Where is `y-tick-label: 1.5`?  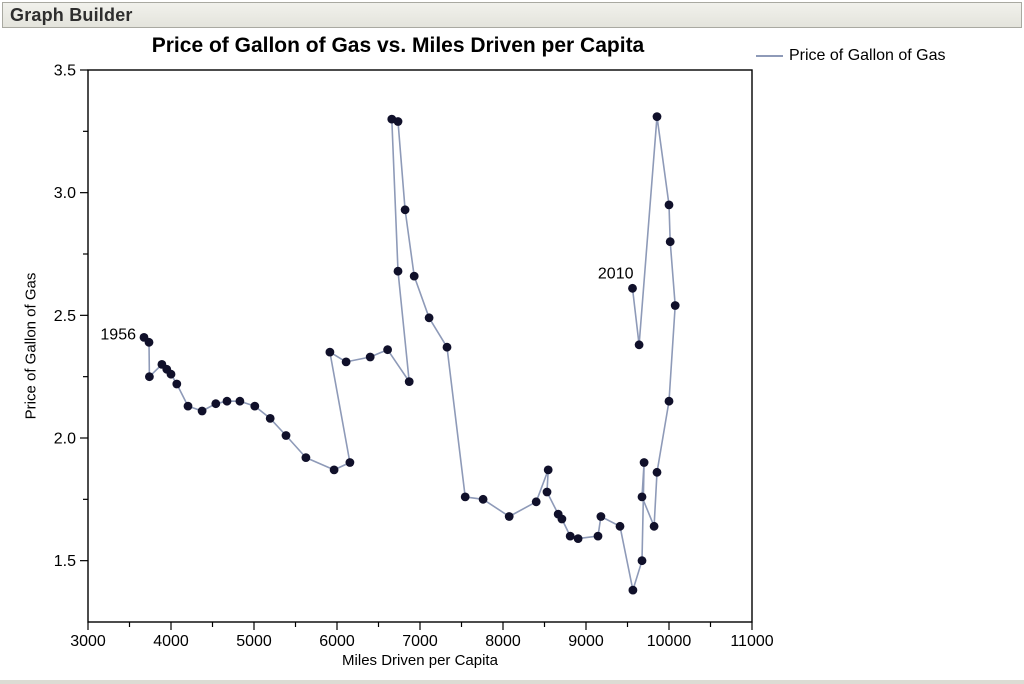
y-tick-label: 1.5 is located at coordinates (65, 561).